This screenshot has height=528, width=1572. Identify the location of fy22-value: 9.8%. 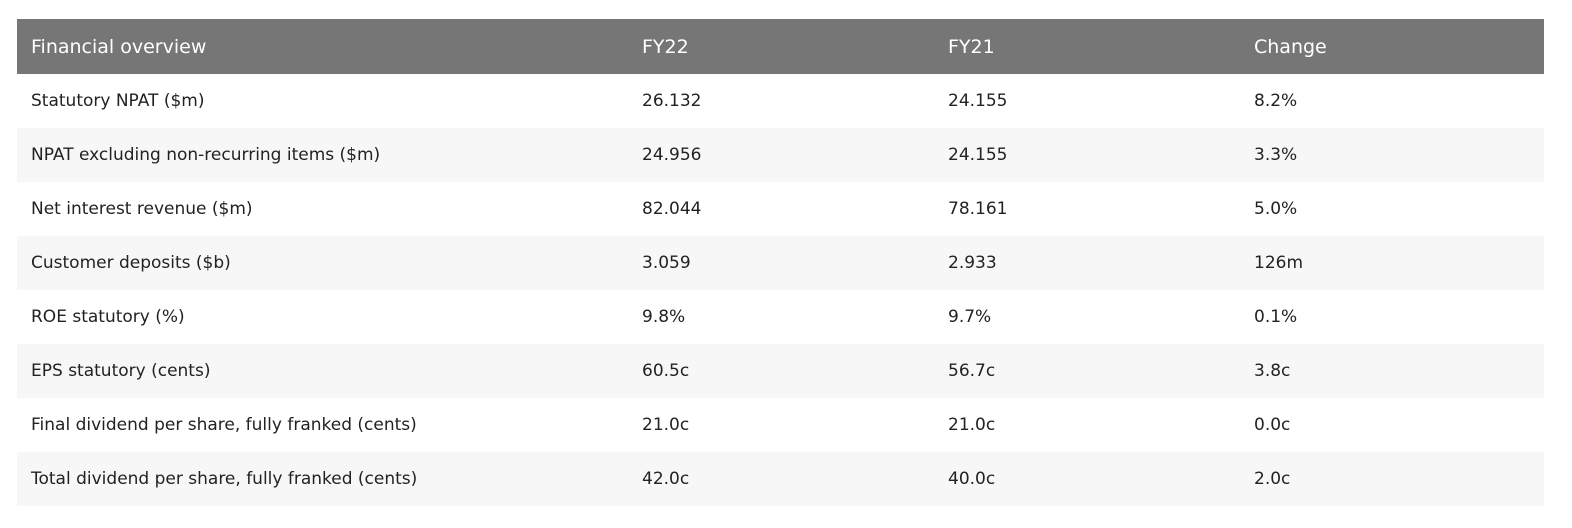
(664, 317).